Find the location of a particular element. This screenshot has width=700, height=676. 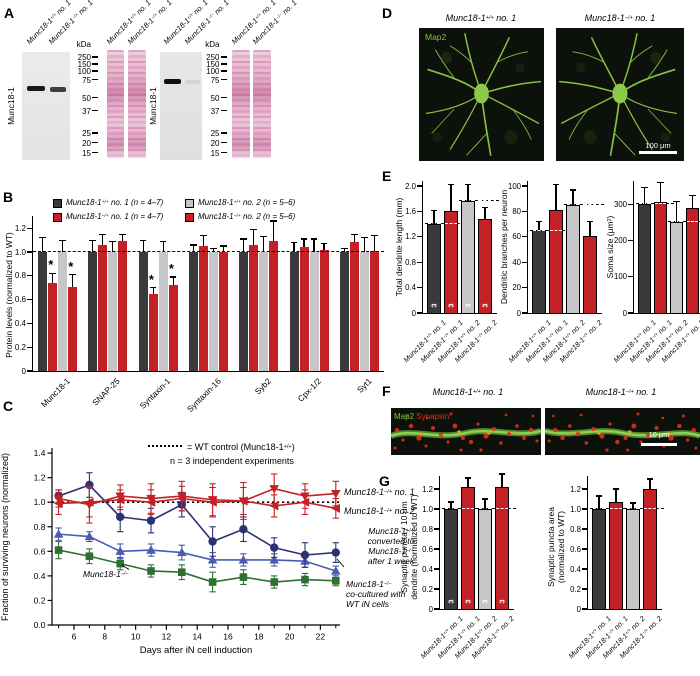

G2-bar is located at coordinates (650, 550).